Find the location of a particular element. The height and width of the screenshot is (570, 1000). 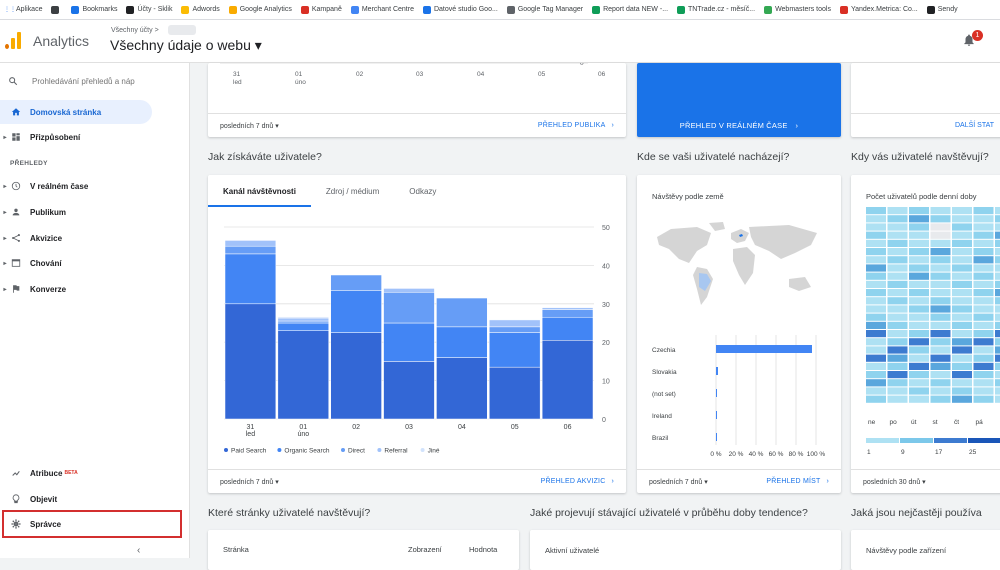

sidebar-item-audience: ▸ Publikum is located at coordinates (35, 212).